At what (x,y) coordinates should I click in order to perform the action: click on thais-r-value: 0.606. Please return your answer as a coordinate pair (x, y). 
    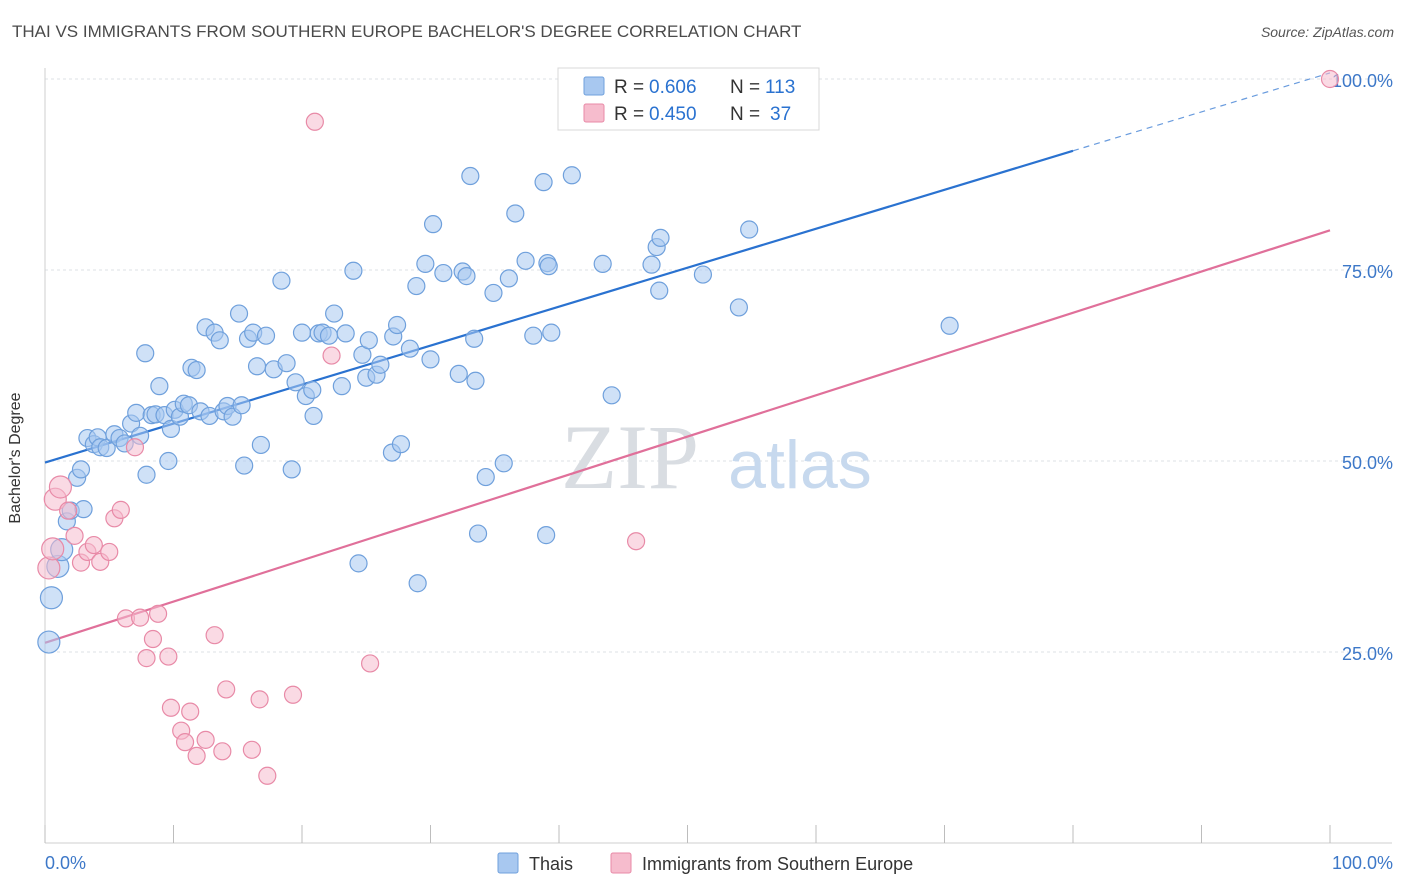
    Looking at the image, I should click on (673, 87).